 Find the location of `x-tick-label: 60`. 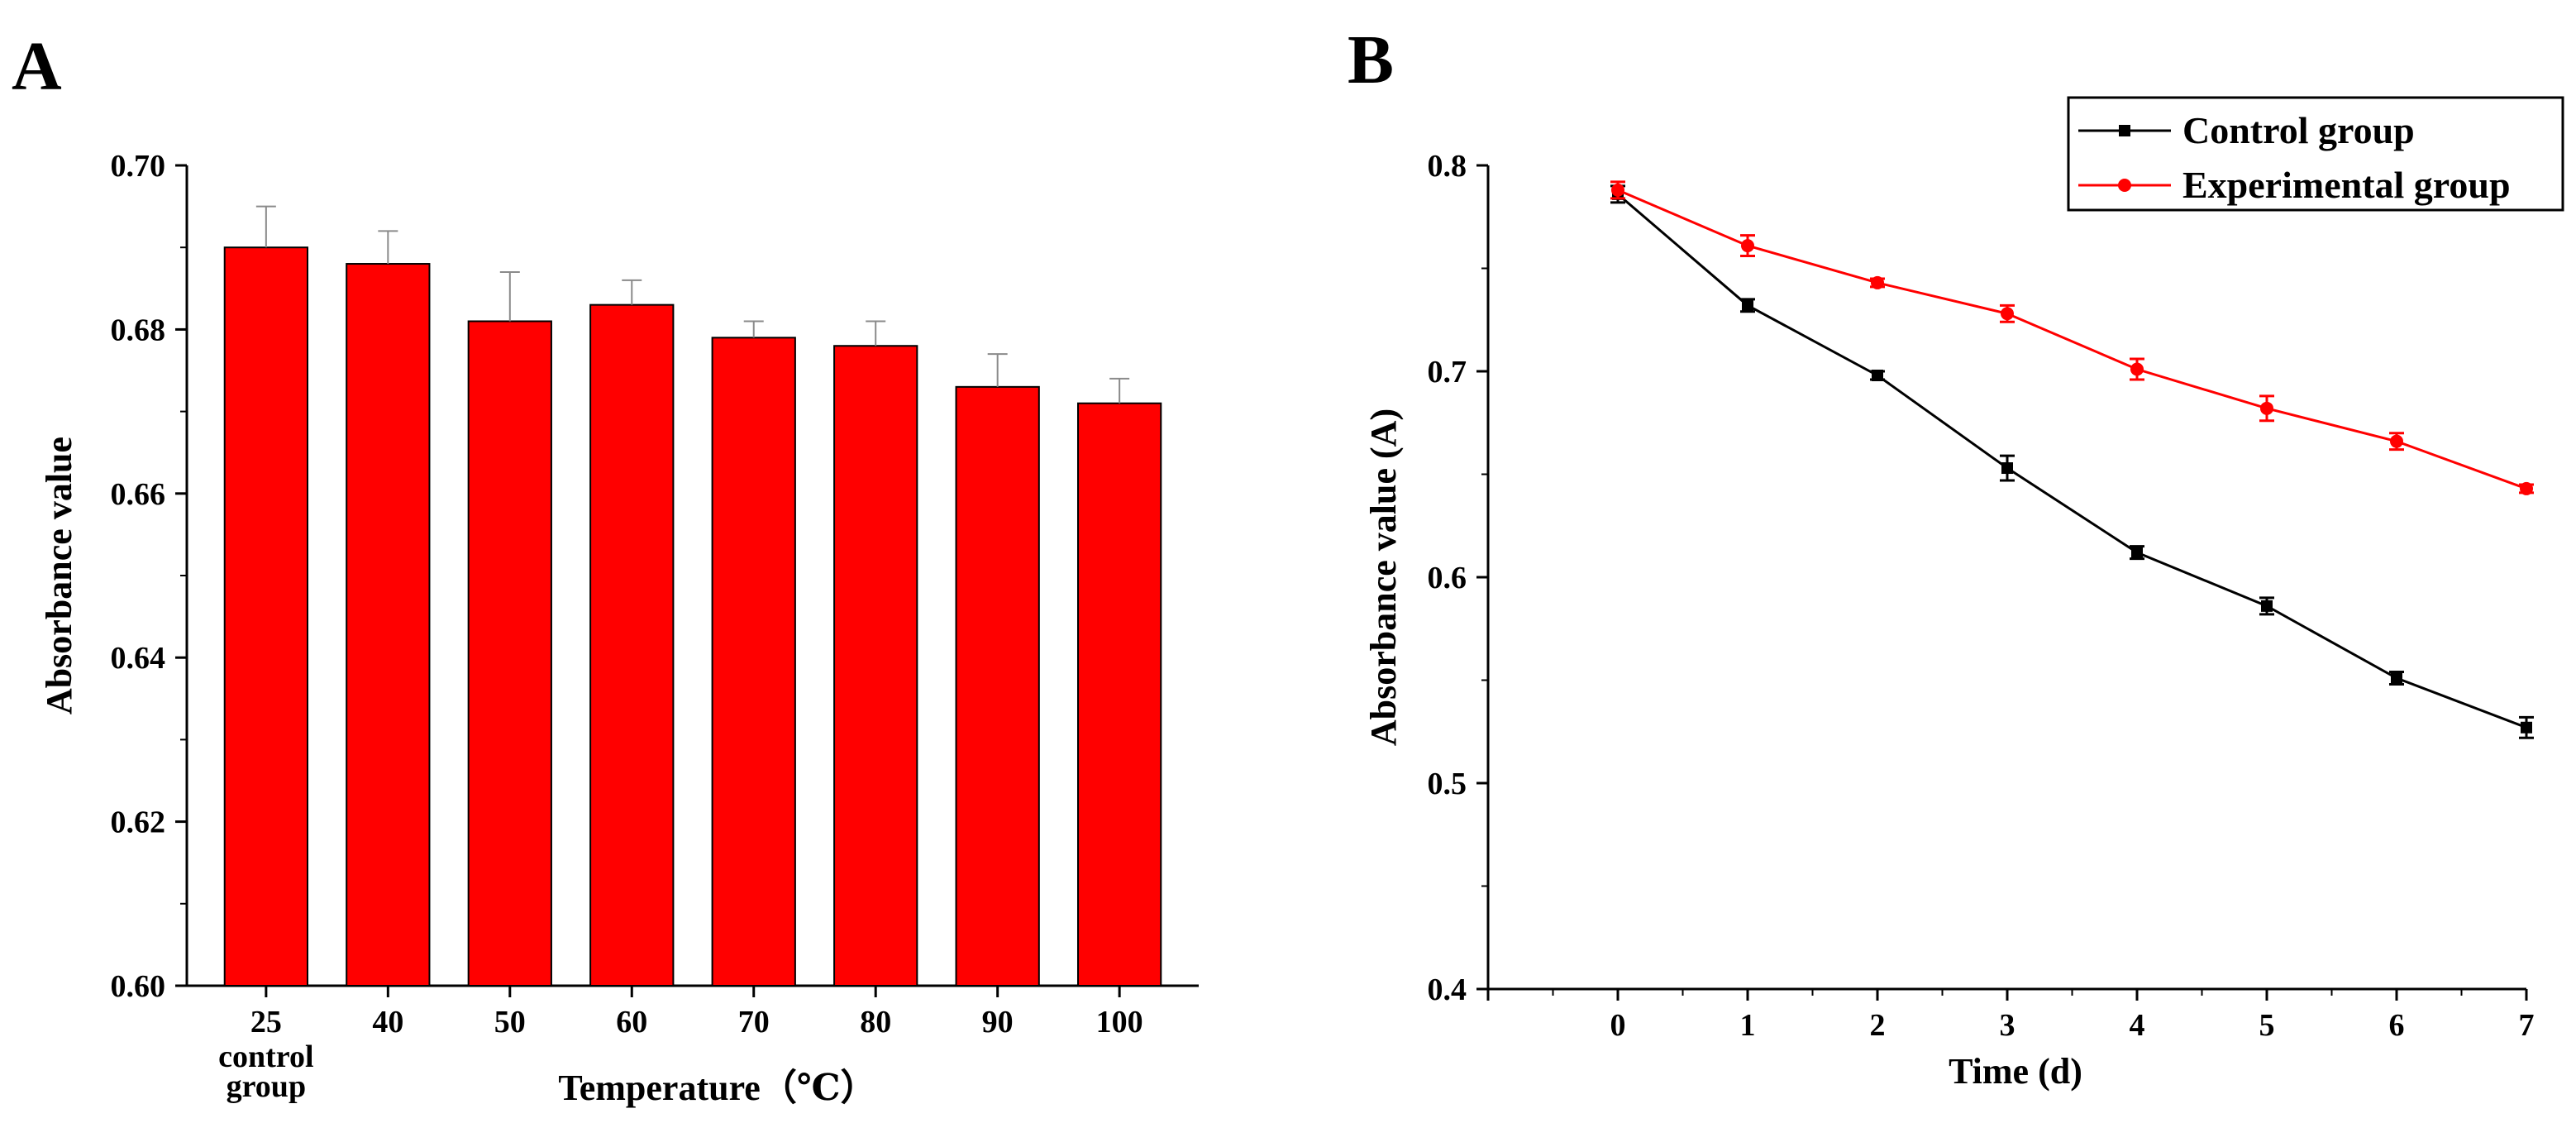

x-tick-label: 60 is located at coordinates (631, 1022).